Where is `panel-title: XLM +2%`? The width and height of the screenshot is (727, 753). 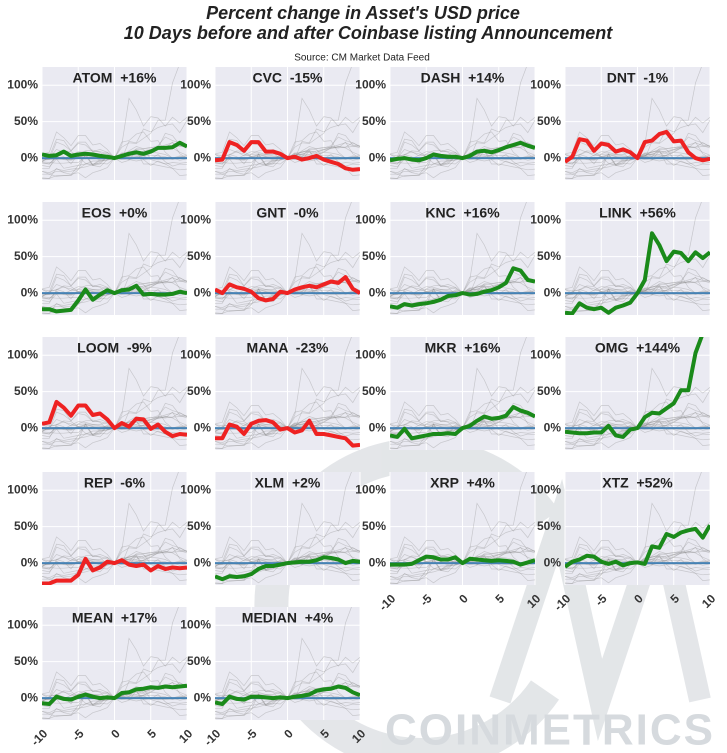
panel-title: XLM +2% is located at coordinates (288, 483).